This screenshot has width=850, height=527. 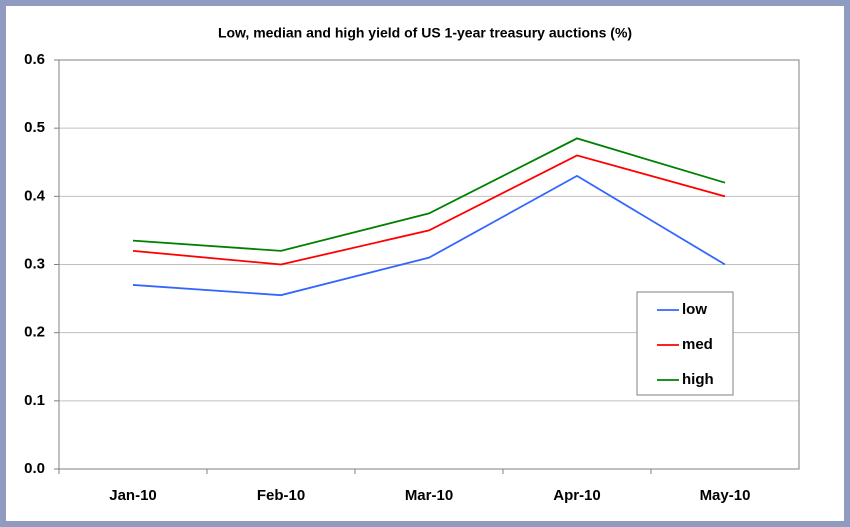 I want to click on x-tick-label: Feb-10, so click(x=281, y=495).